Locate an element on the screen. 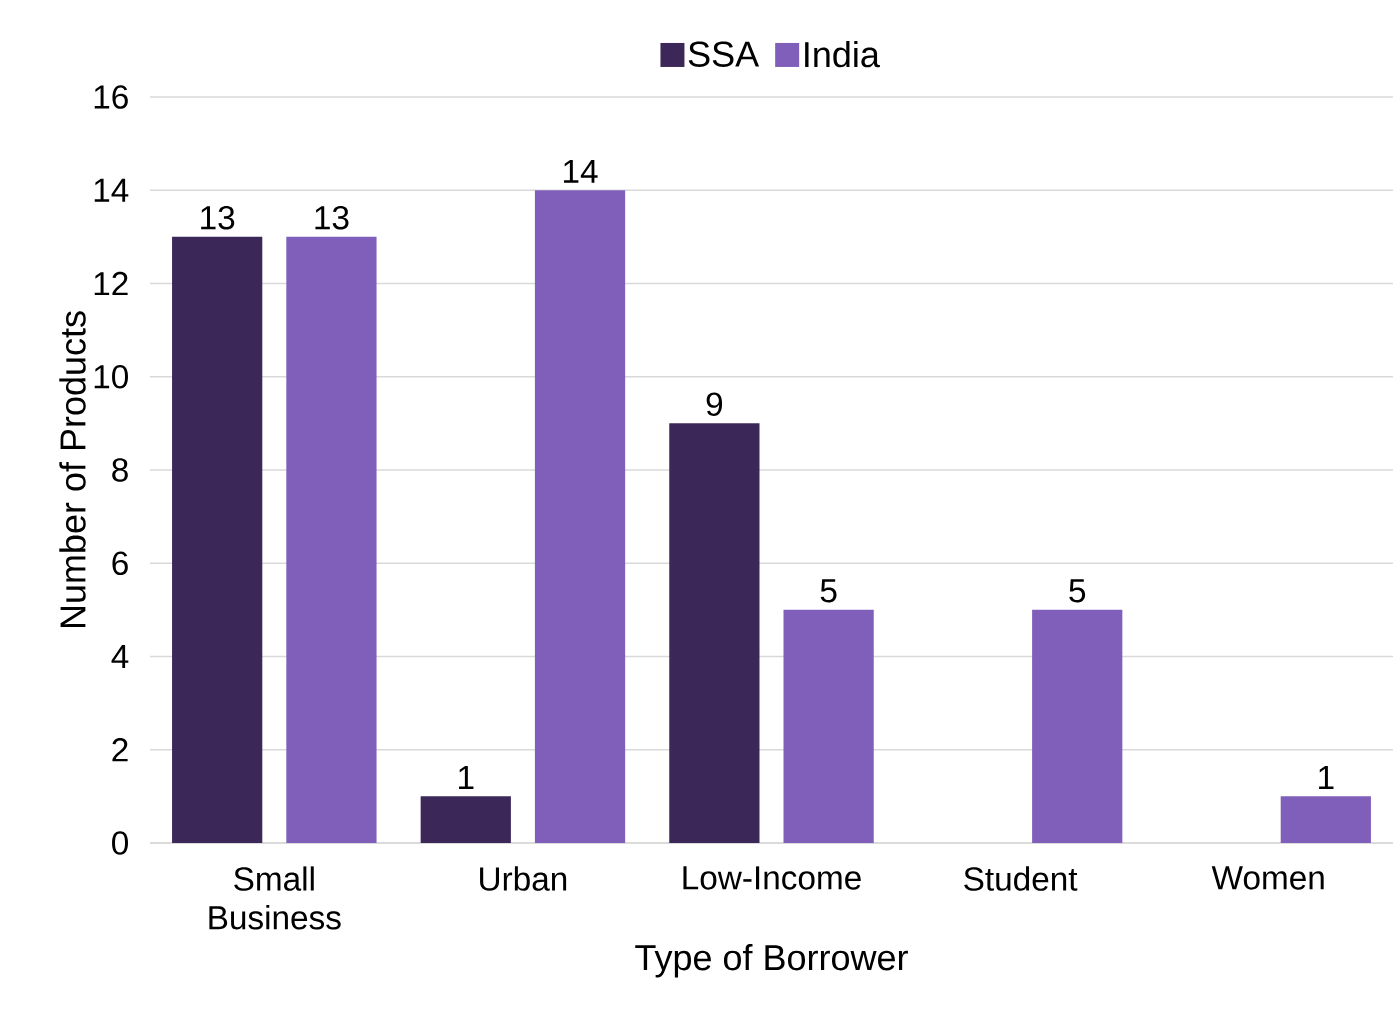  x-axis-title: Type of Borrower is located at coordinates (771, 960).